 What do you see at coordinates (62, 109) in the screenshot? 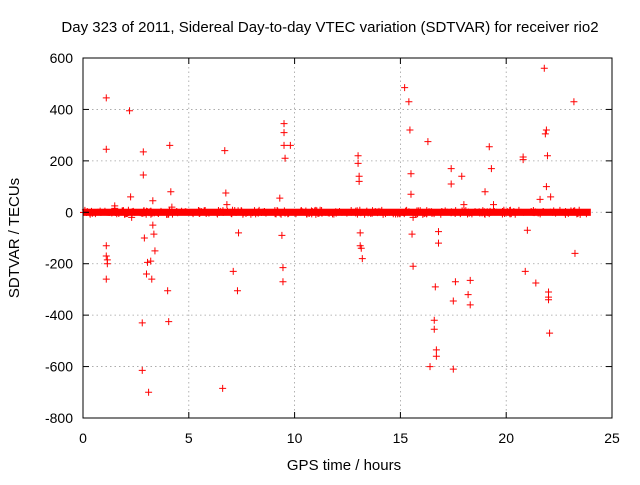
I see `y-tick-label: 400` at bounding box center [62, 109].